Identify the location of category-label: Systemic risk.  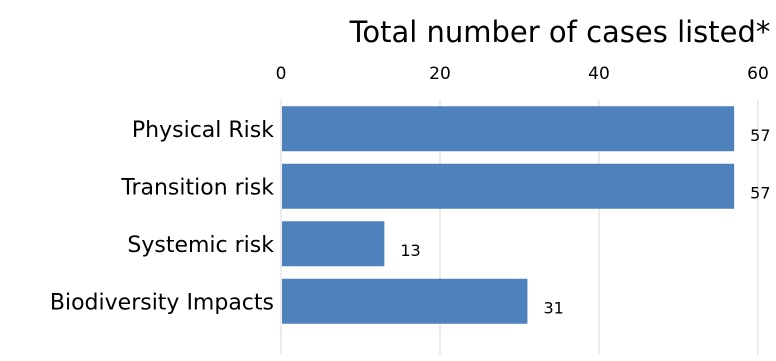
(200, 245).